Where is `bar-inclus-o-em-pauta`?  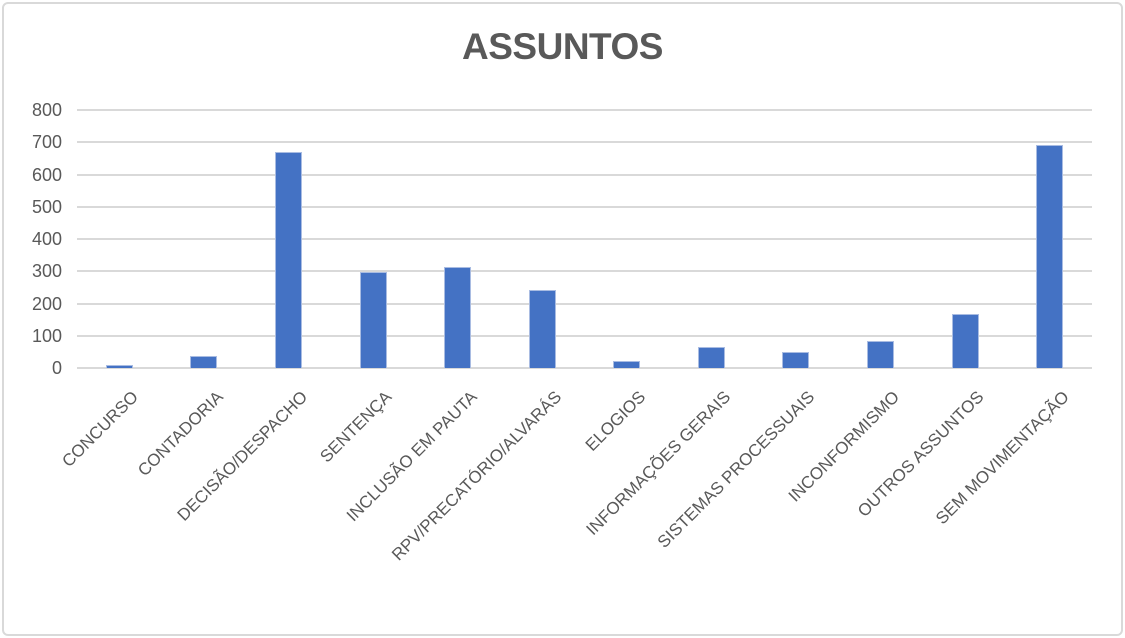 bar-inclus-o-em-pauta is located at coordinates (458, 317).